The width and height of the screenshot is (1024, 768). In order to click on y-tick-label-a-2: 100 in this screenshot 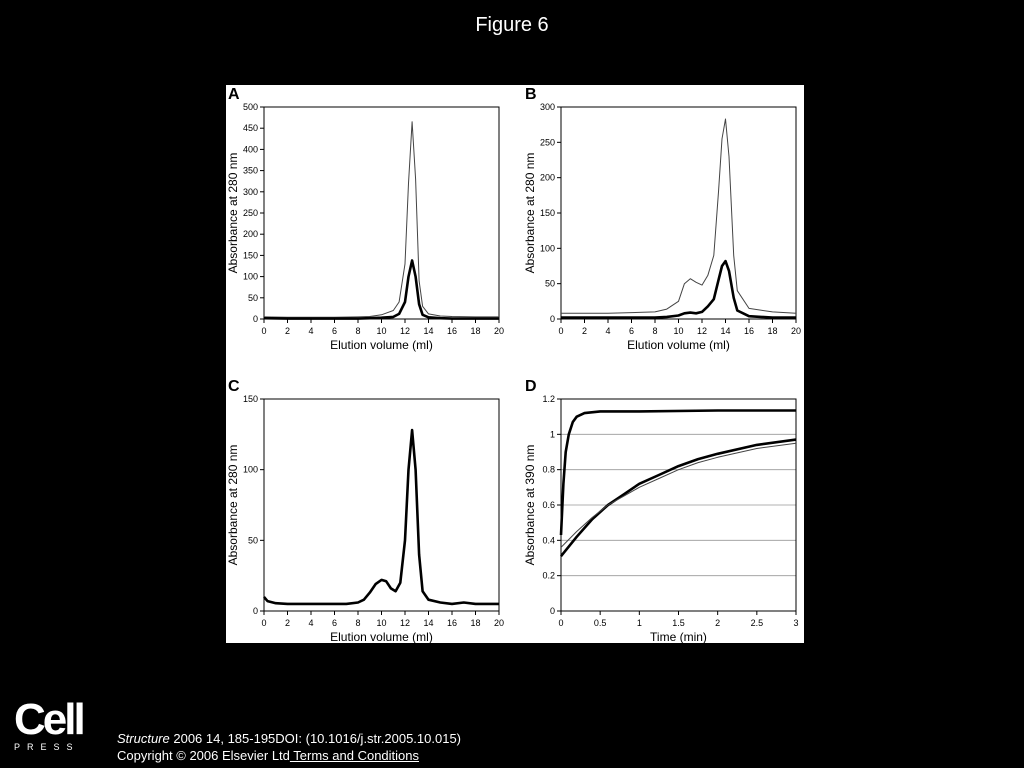, I will do `click(250, 277)`.